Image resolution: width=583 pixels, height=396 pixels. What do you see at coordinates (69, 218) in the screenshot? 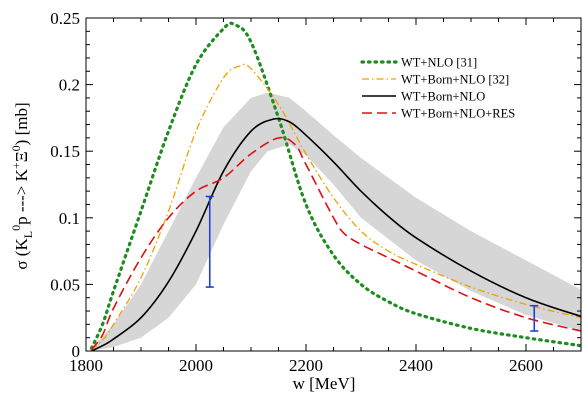
I see `y-tick-label: 0.1` at bounding box center [69, 218].